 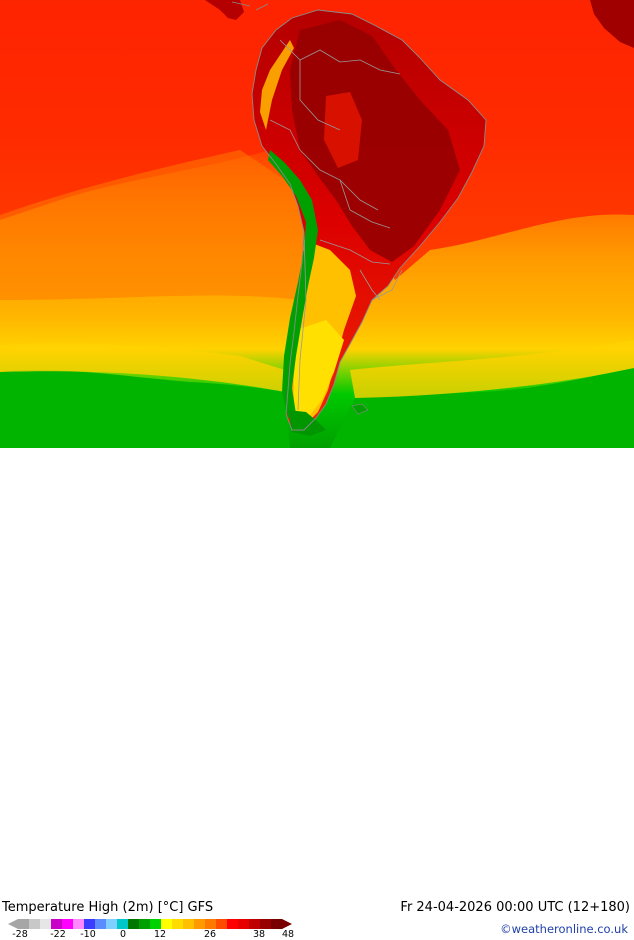 I want to click on credit-link: ©weatheronline.co.uk, so click(x=564, y=929).